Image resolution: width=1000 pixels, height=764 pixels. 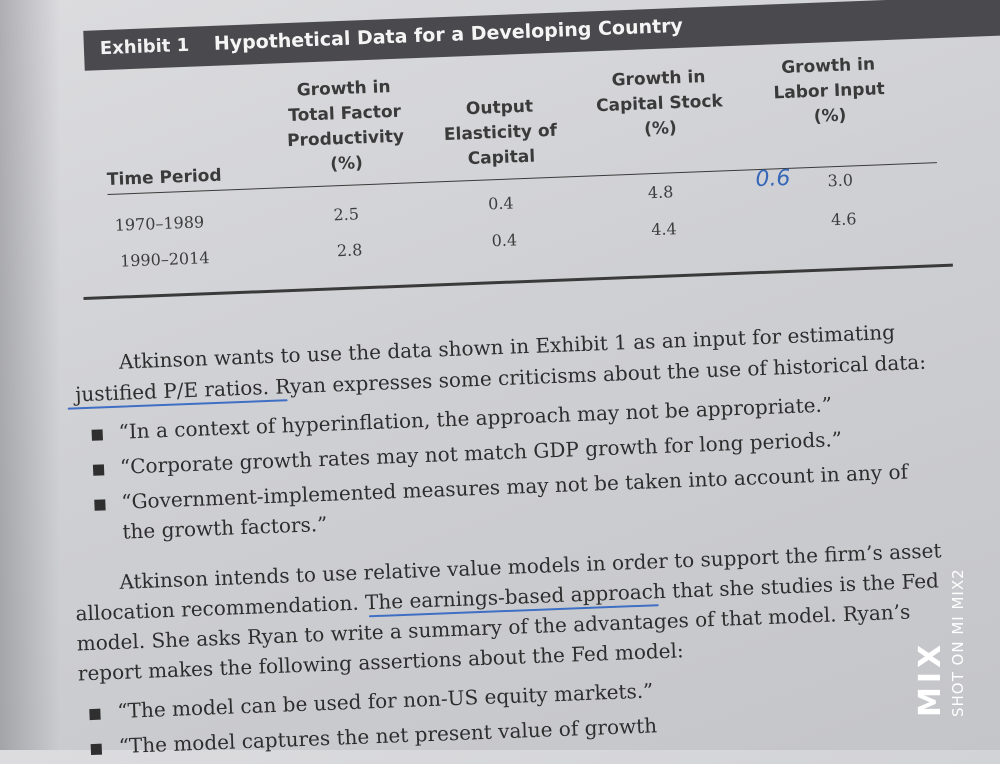 I want to click on camera-watermark: MIX SHOT ON MI MIX2, so click(x=945, y=590).